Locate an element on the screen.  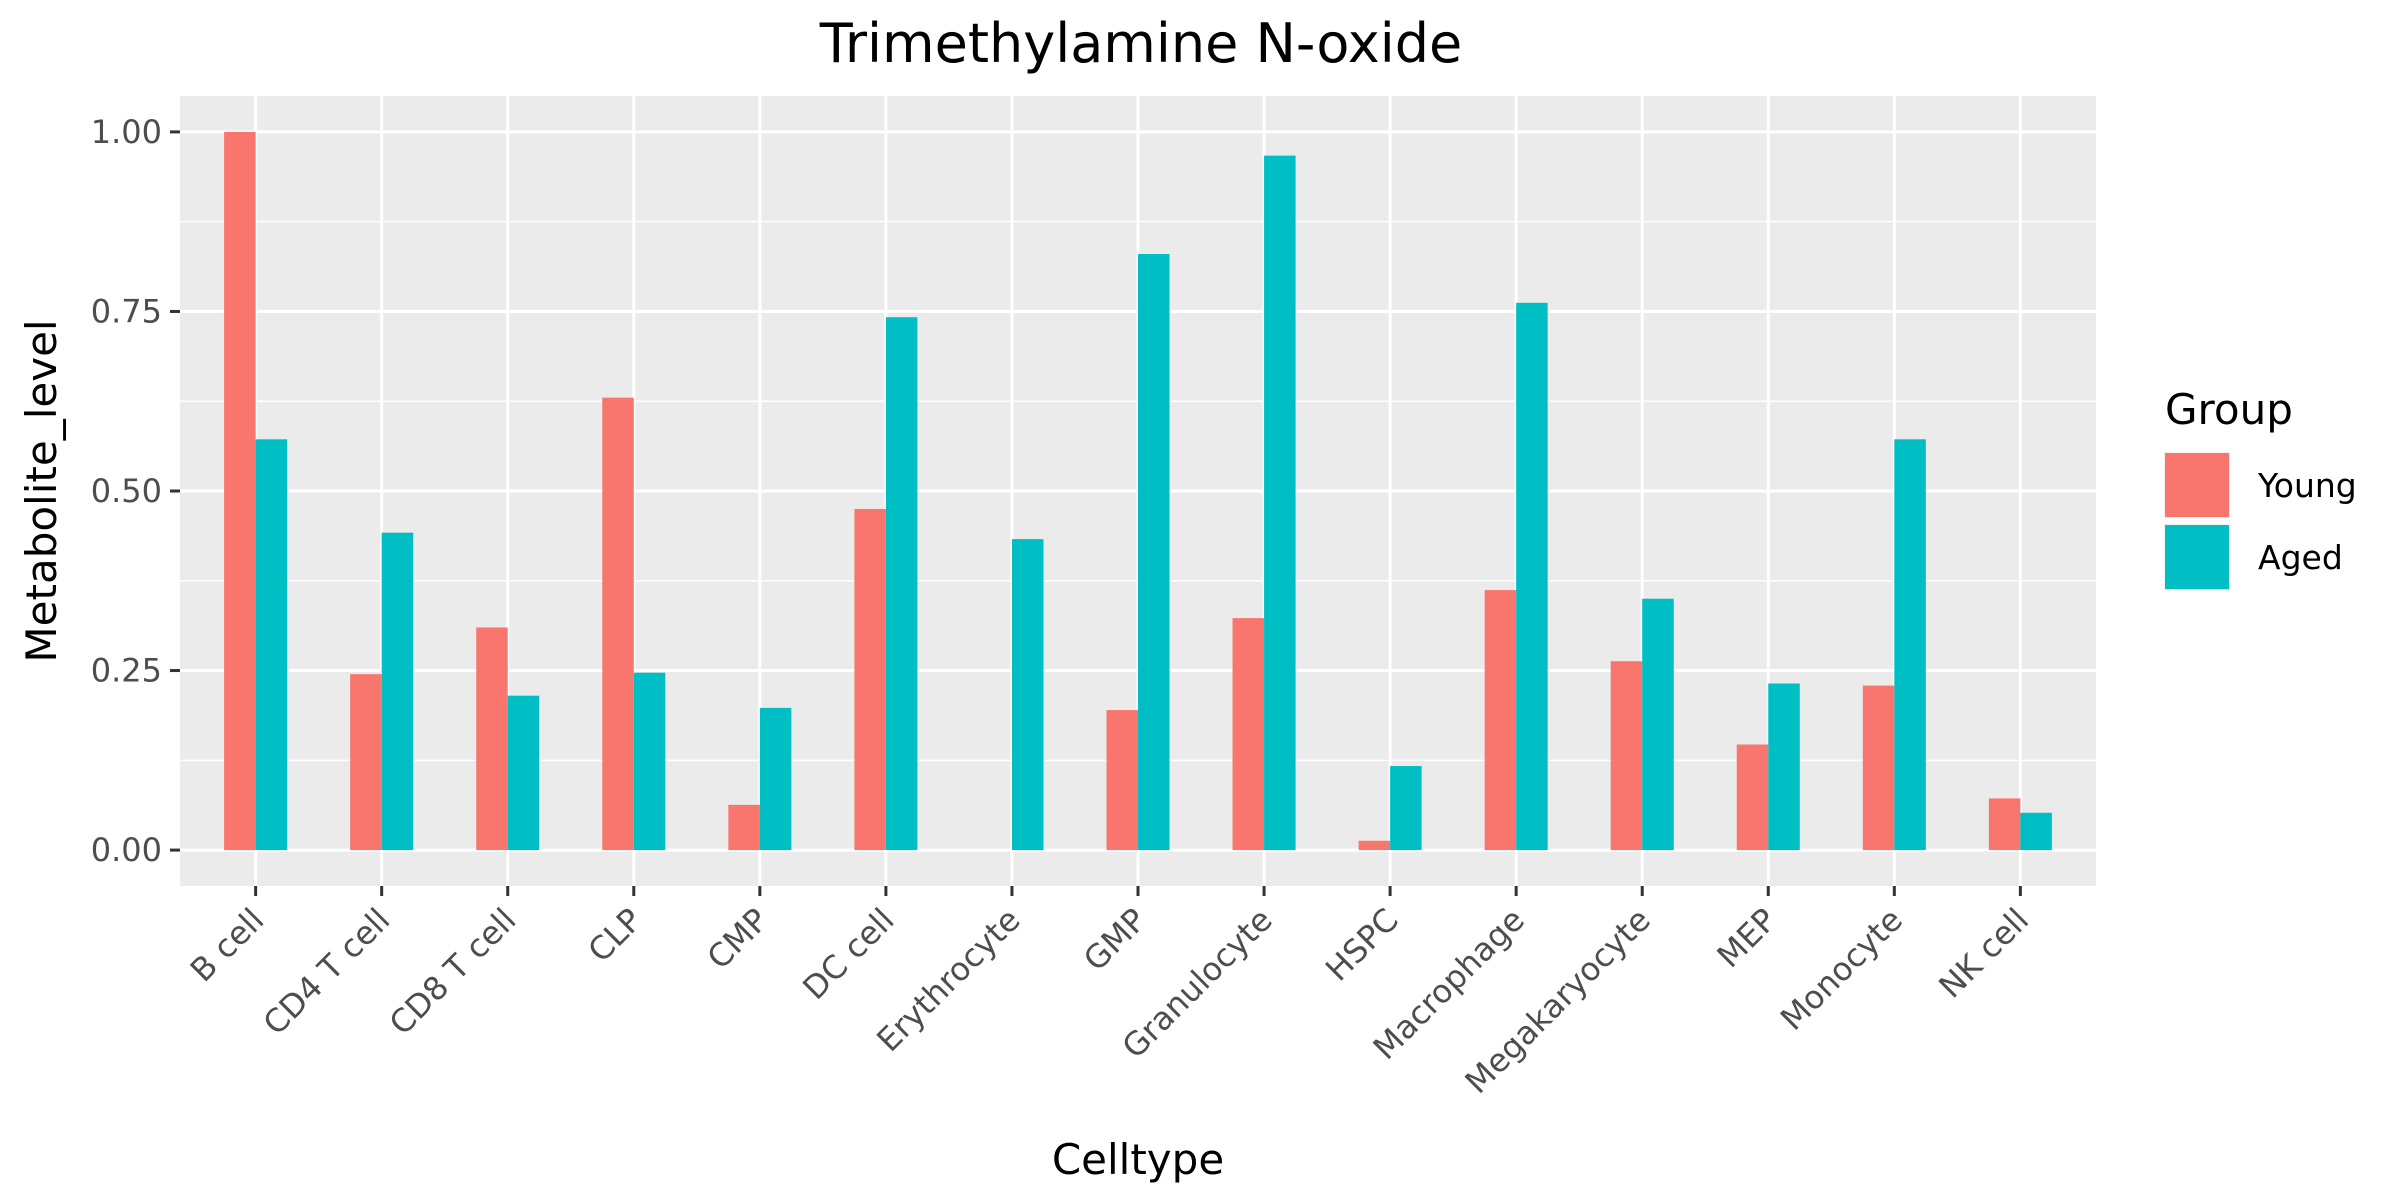
y-tick-label: 1.00 is located at coordinates (126, 132).